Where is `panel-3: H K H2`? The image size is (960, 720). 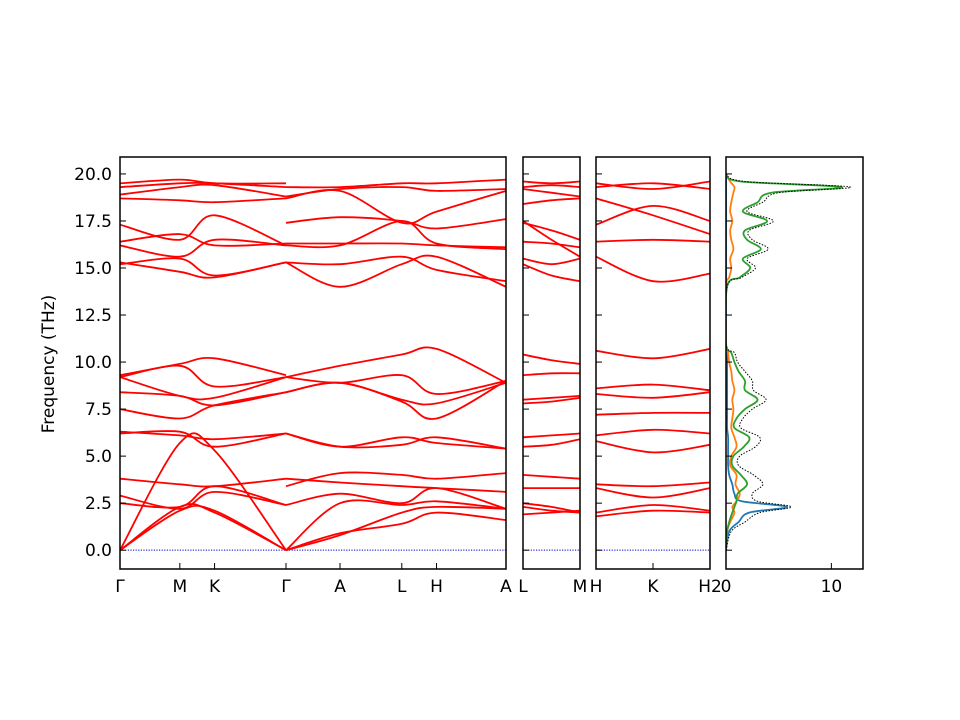
panel-3: H K H2 is located at coordinates (656, 376).